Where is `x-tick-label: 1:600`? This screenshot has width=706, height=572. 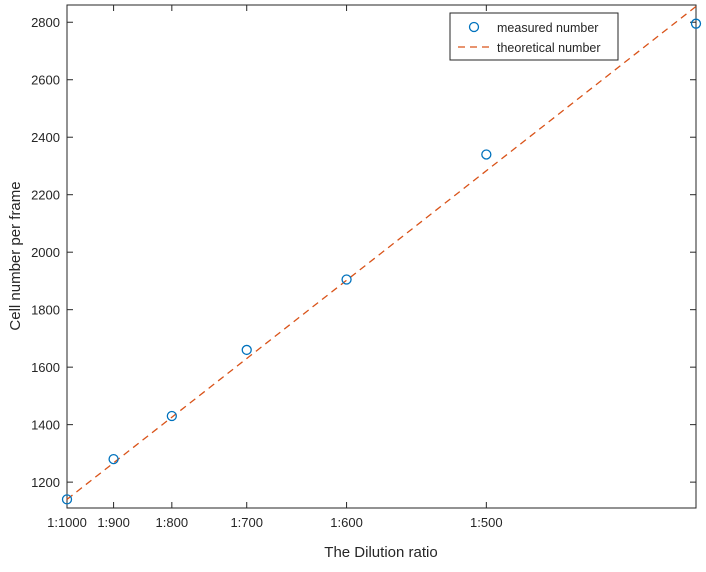 x-tick-label: 1:600 is located at coordinates (346, 522).